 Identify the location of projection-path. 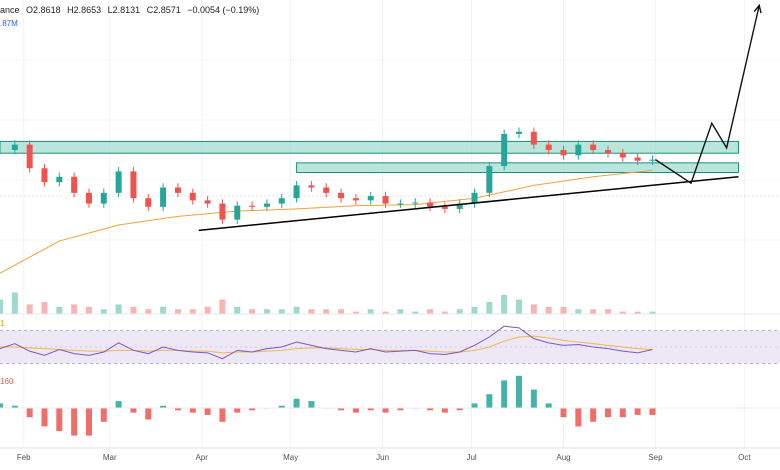
(708, 94).